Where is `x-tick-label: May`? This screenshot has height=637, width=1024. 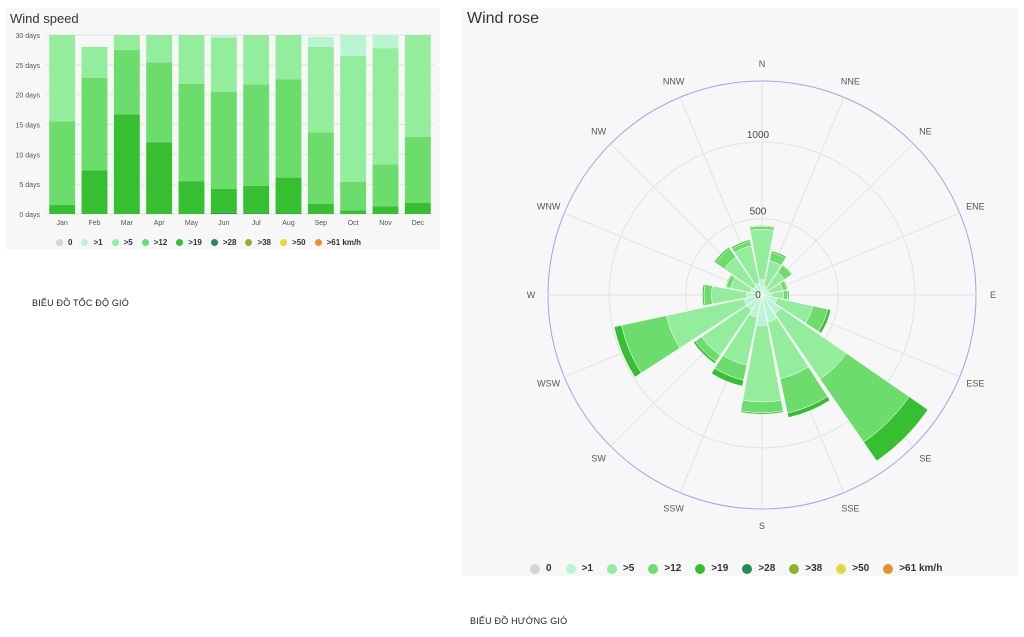 x-tick-label: May is located at coordinates (192, 223).